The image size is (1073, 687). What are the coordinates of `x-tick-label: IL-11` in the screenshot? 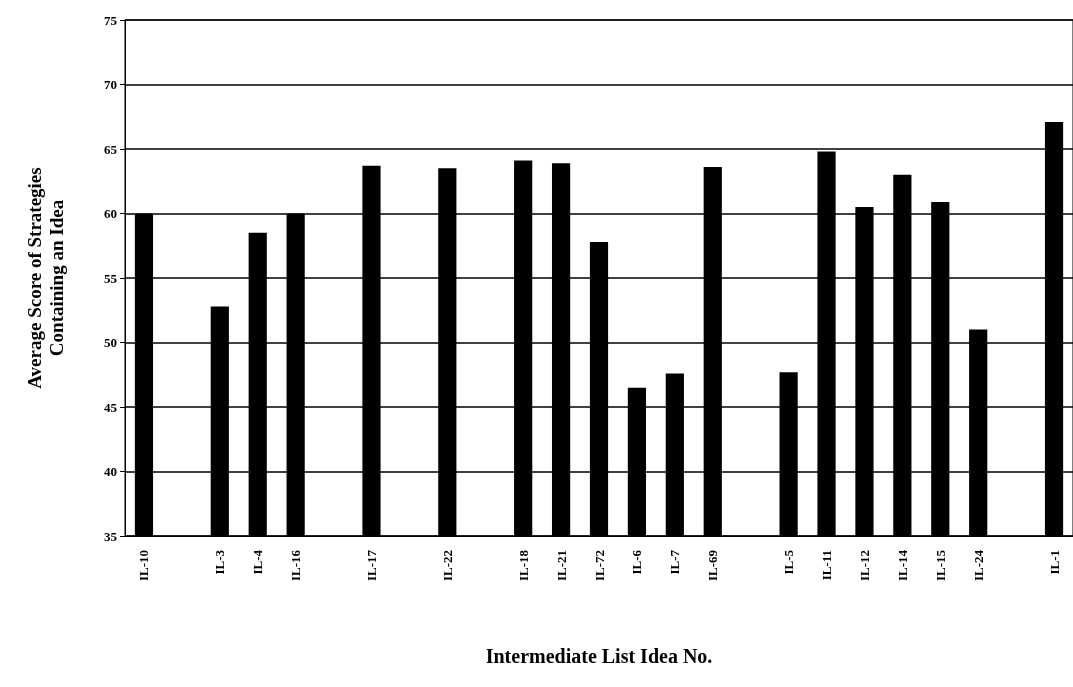 It's located at (827, 565).